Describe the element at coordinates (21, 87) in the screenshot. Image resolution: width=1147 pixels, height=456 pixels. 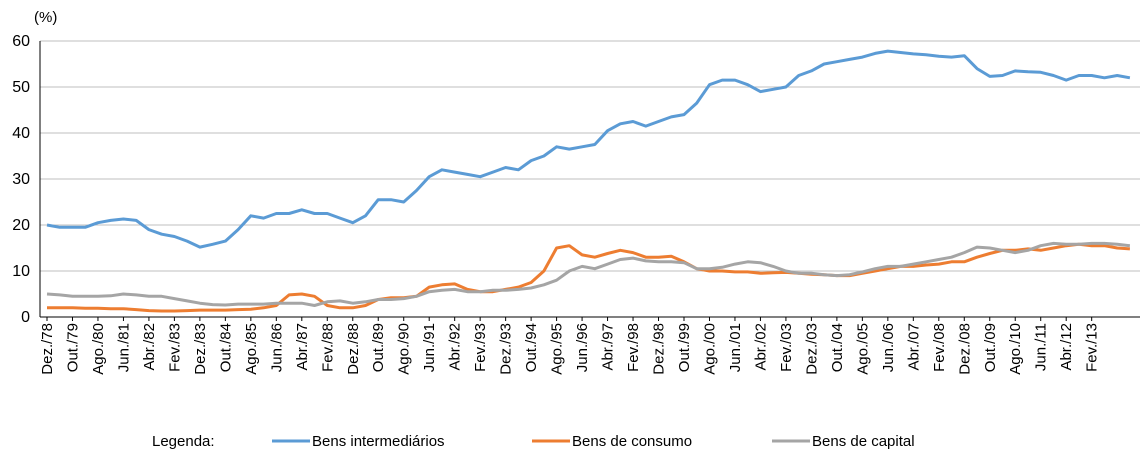
I see `y-tick-label: 50` at that location.